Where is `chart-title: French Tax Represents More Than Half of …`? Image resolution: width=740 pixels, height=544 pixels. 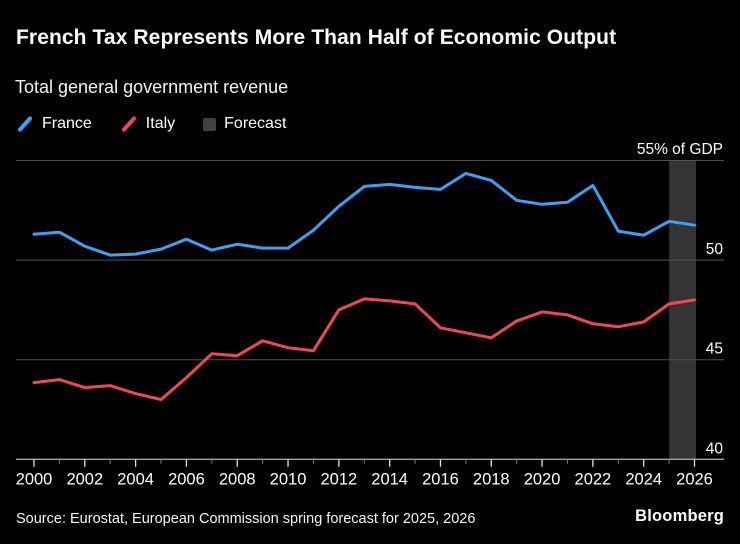
chart-title: French Tax Represents More Than Half of … is located at coordinates (316, 37).